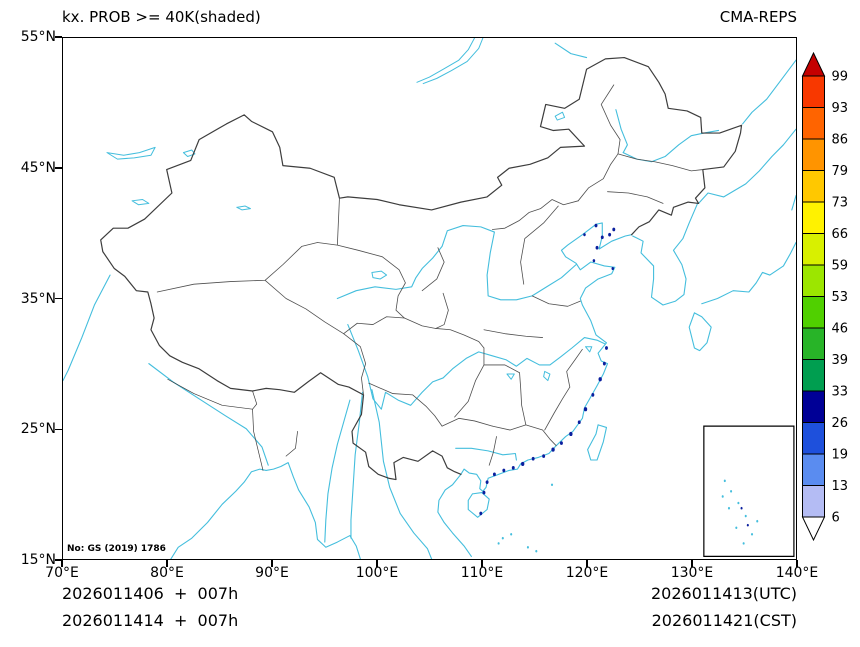 This screenshot has width=860, height=647. I want to click on colorbar-label: 19, so click(840, 455).